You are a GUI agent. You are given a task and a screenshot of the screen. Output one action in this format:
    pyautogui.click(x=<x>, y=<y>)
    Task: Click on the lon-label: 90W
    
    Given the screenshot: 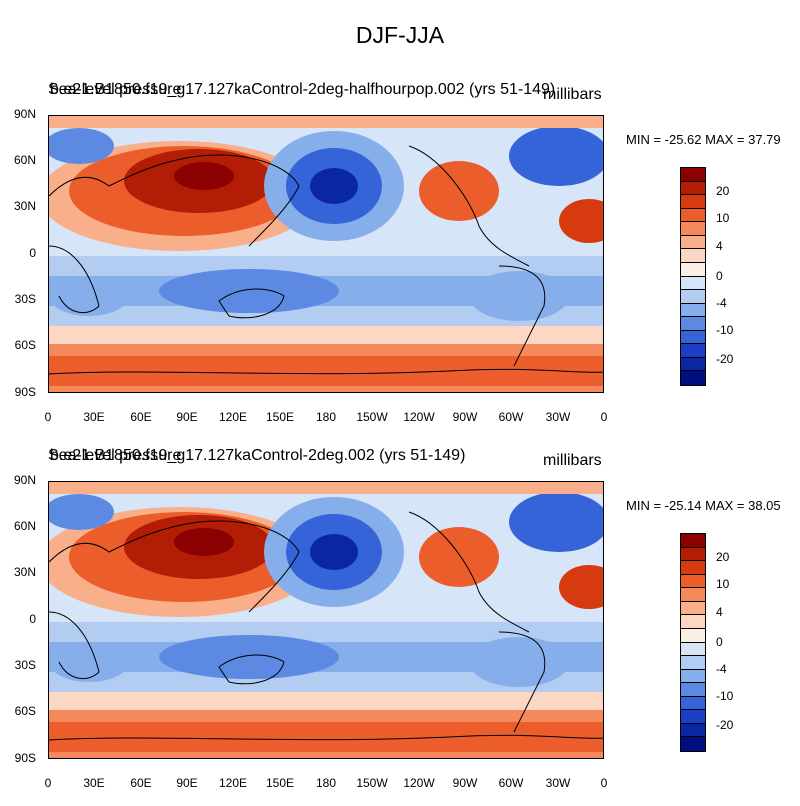 What is the action you would take?
    pyautogui.click(x=465, y=783)
    